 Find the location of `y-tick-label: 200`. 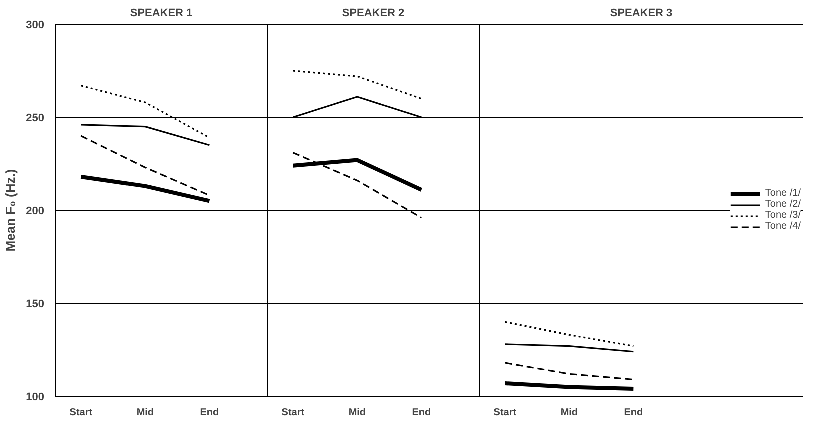

y-tick-label: 200 is located at coordinates (35, 212).